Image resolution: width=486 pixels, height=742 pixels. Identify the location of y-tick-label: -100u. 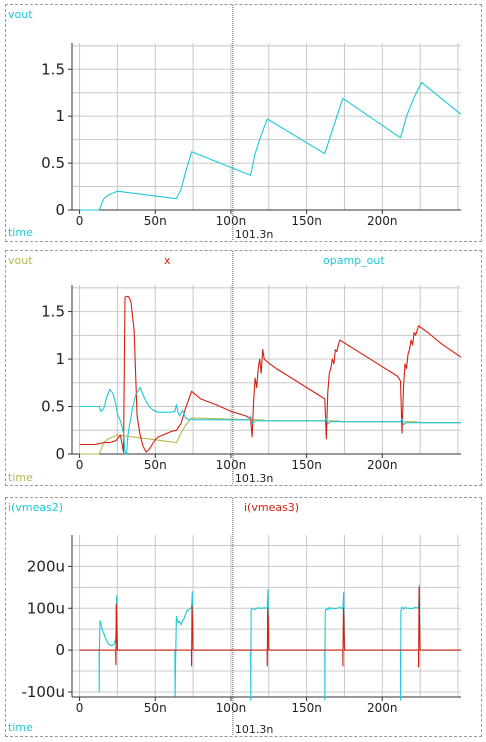
(43, 692).